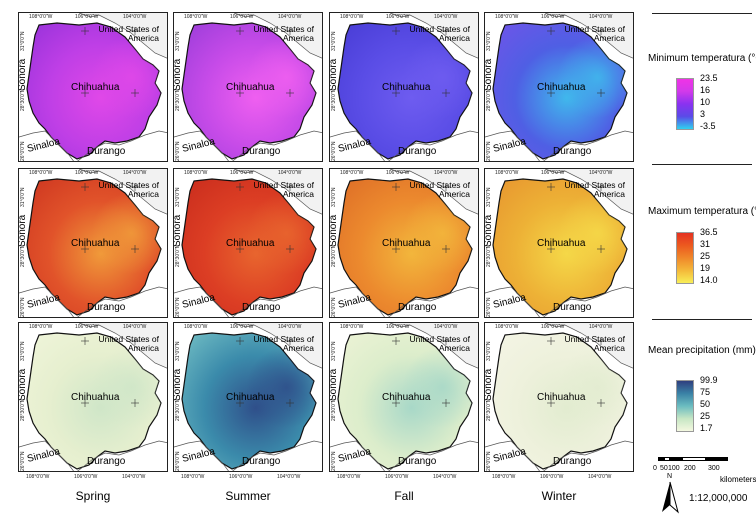  Describe the element at coordinates (670, 497) in the screenshot. I see `north-arrow-icon` at that location.